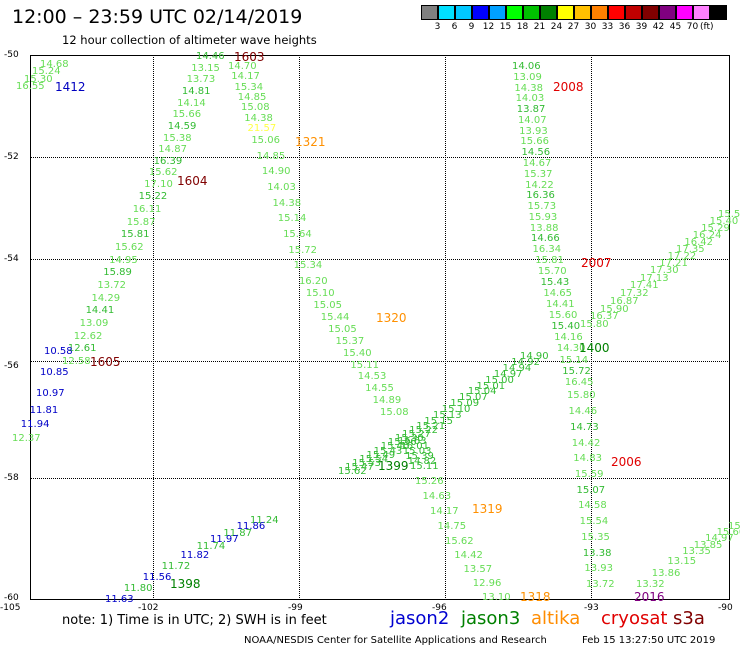 Image resolution: width=740 pixels, height=650 pixels. What do you see at coordinates (313, 281) in the screenshot?
I see `wave-height-value: 16.20` at bounding box center [313, 281].